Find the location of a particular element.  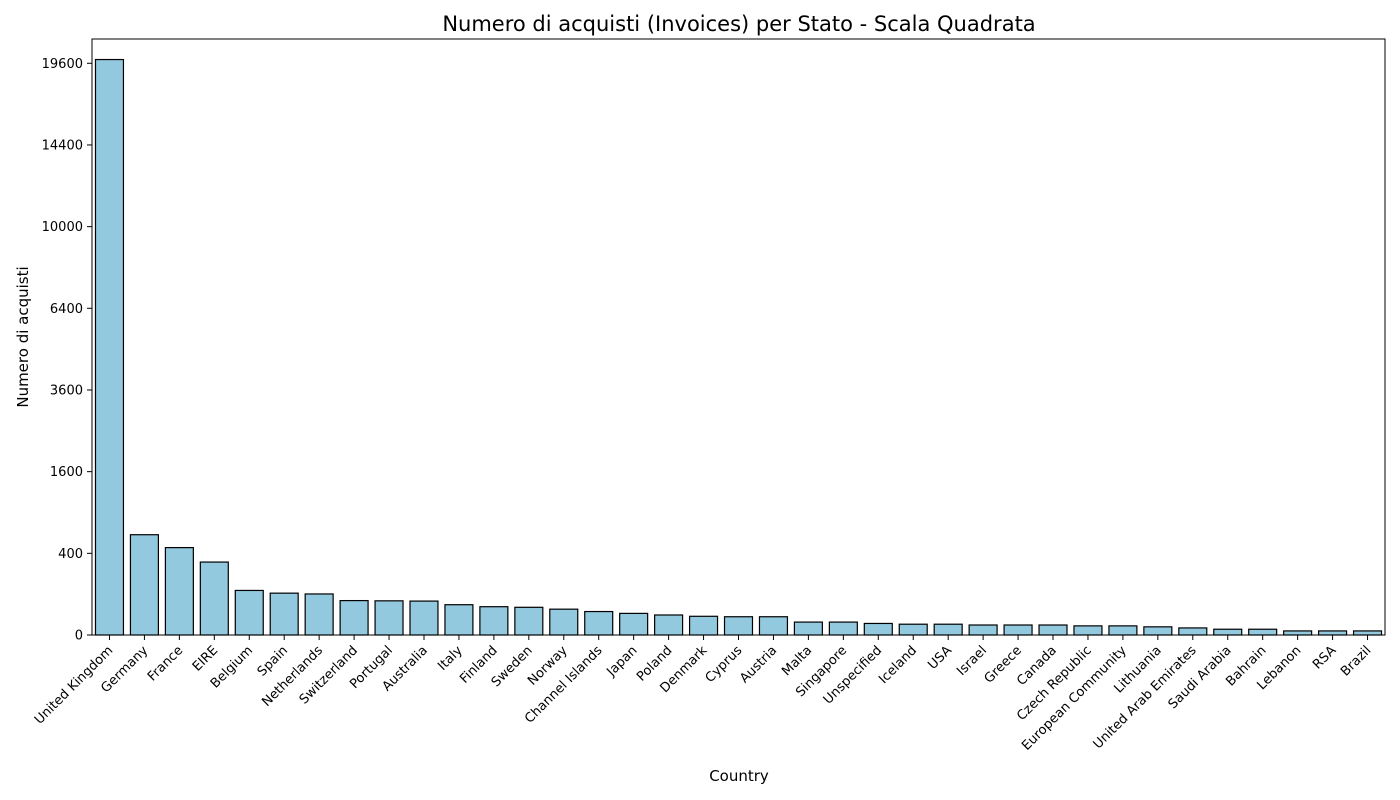

y-tick-label: 6400 is located at coordinates (66, 309).